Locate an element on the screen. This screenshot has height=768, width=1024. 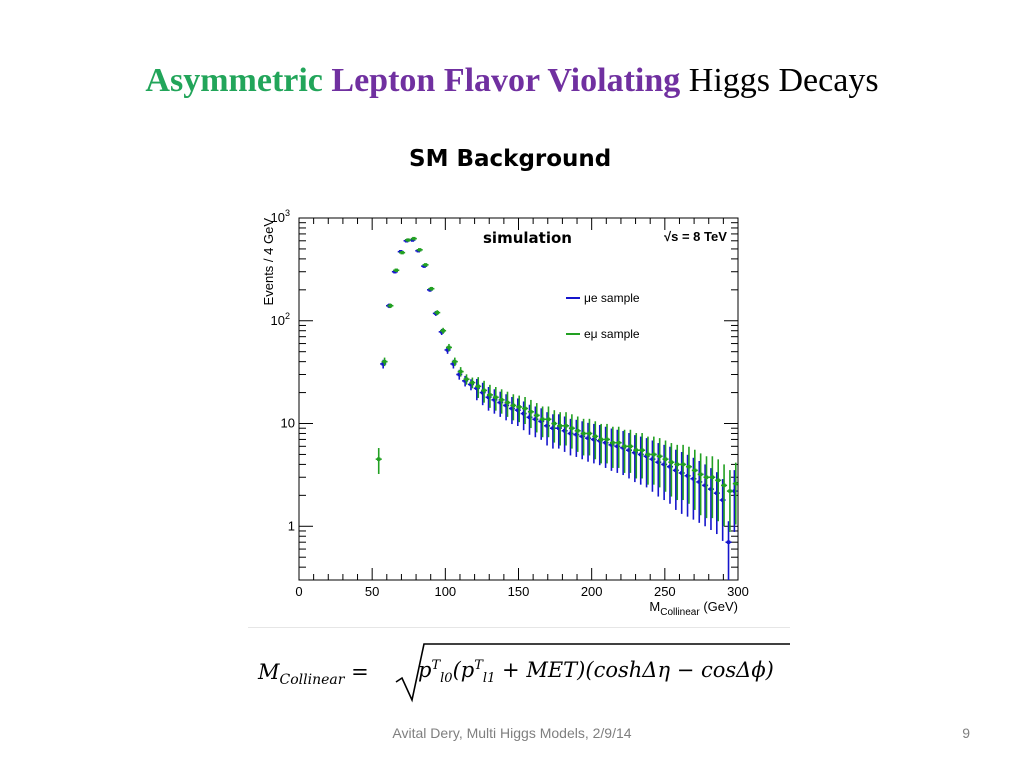
x-tick-label: 150 is located at coordinates (519, 591).